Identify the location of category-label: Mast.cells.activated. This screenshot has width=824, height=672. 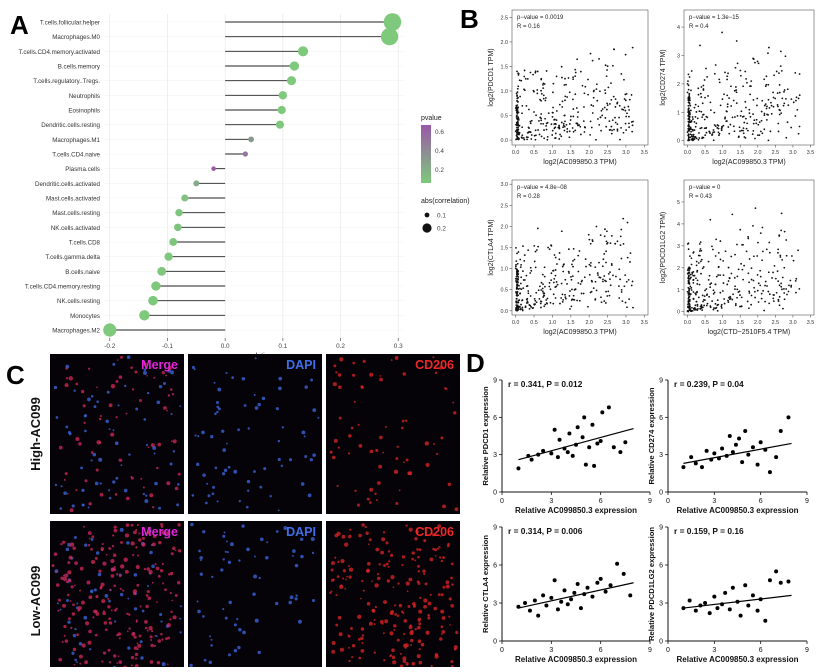
(73, 199).